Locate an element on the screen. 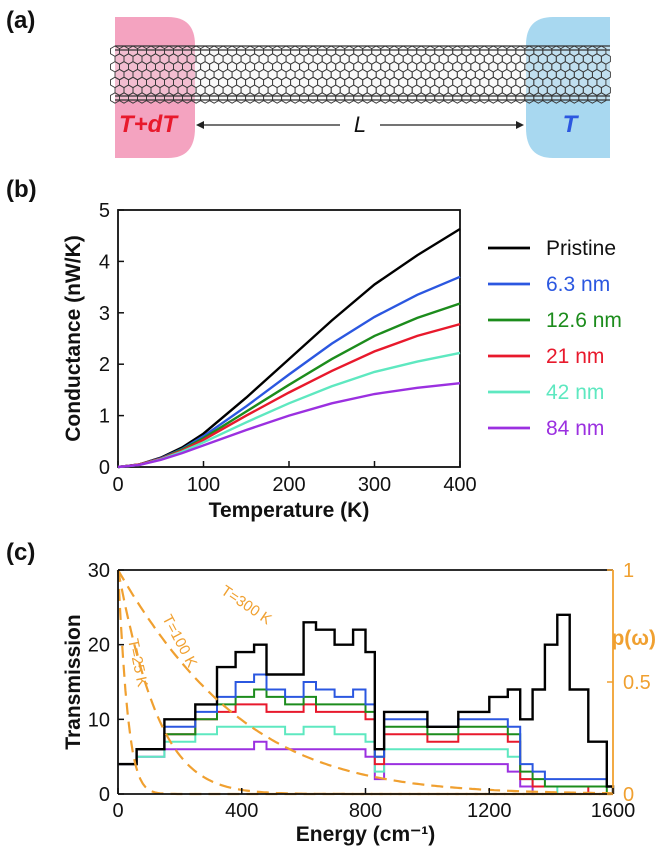 The image size is (663, 854). series-line-84-nm is located at coordinates (289, 425).